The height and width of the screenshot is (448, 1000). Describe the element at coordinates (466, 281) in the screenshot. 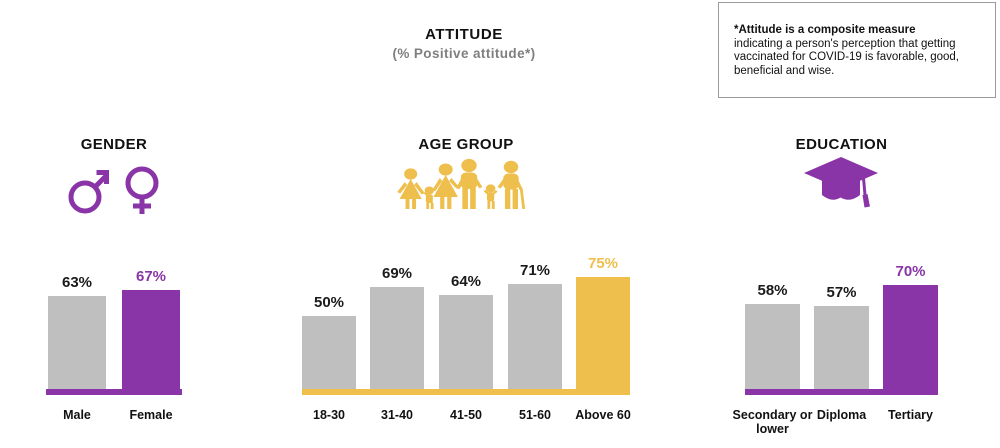

I see `value-label-41-50: 64%` at that location.